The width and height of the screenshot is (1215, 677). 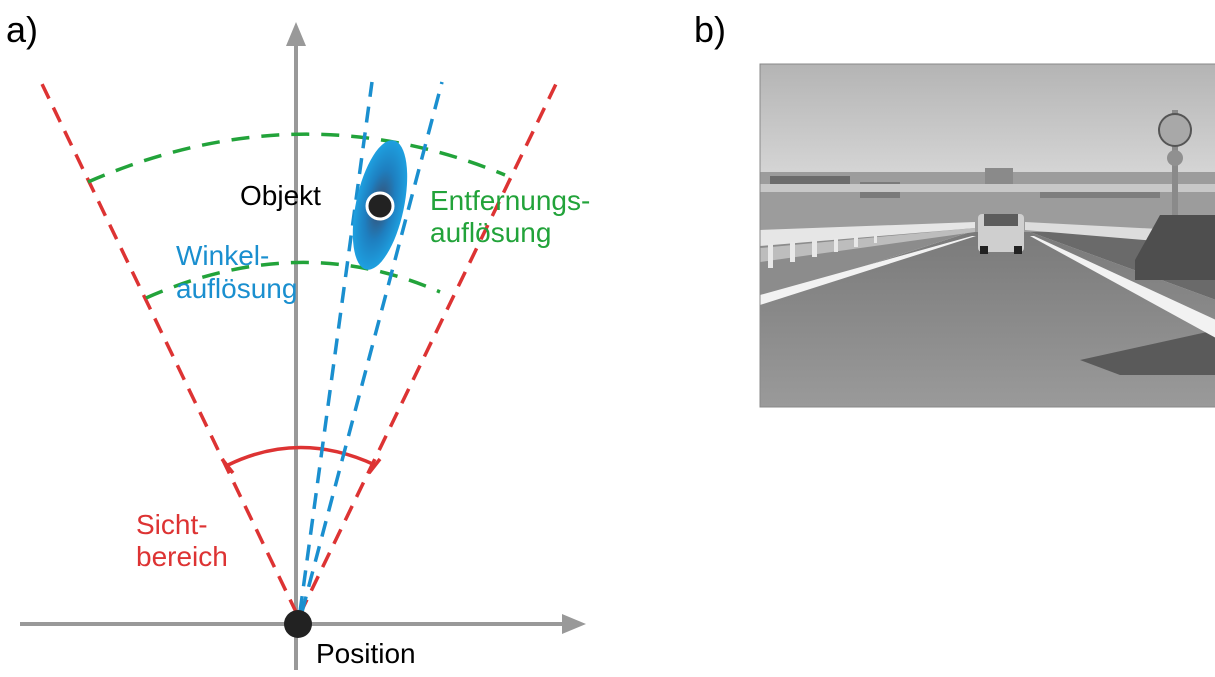 I want to click on panel-b-label: b), so click(x=710, y=29).